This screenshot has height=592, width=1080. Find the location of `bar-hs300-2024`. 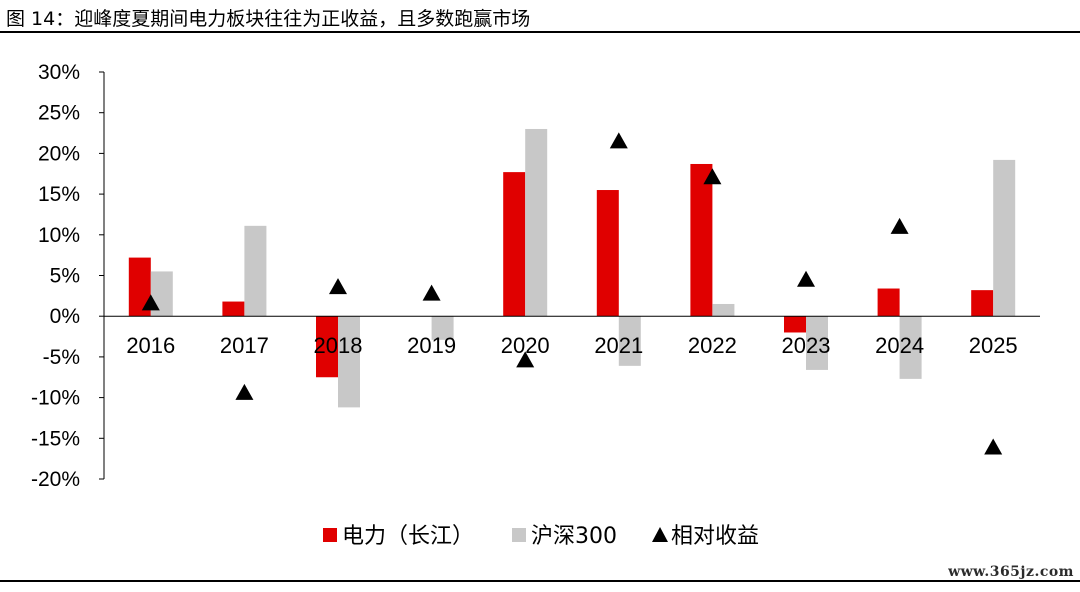

bar-hs300-2024 is located at coordinates (910, 347).